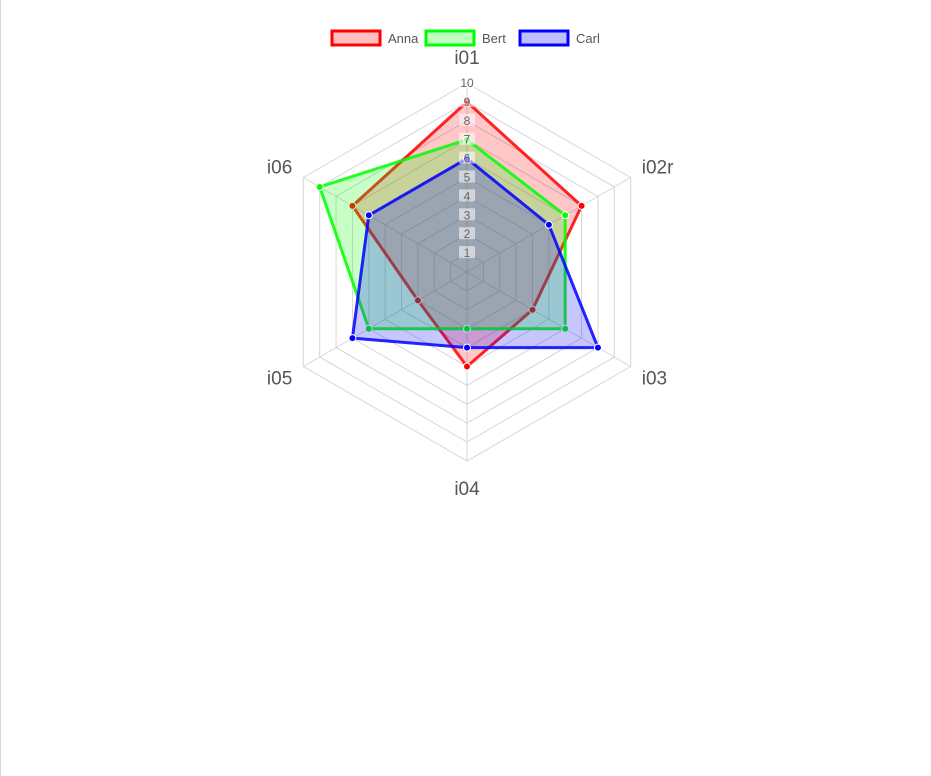 Image resolution: width=931 pixels, height=776 pixels. What do you see at coordinates (565, 328) in the screenshot?
I see `data-point-bert-i03` at bounding box center [565, 328].